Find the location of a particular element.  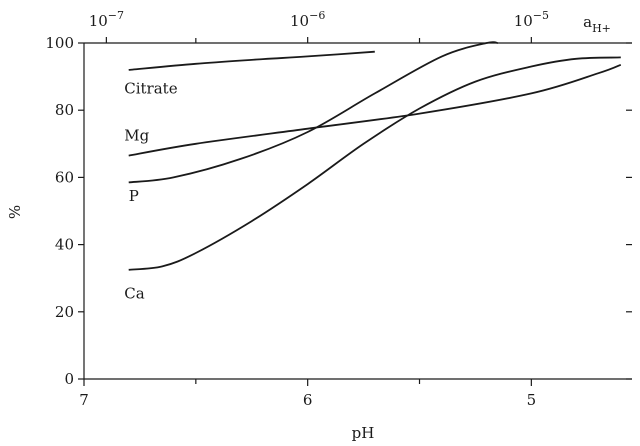

y-tick-label: 40 is located at coordinates (64, 245).